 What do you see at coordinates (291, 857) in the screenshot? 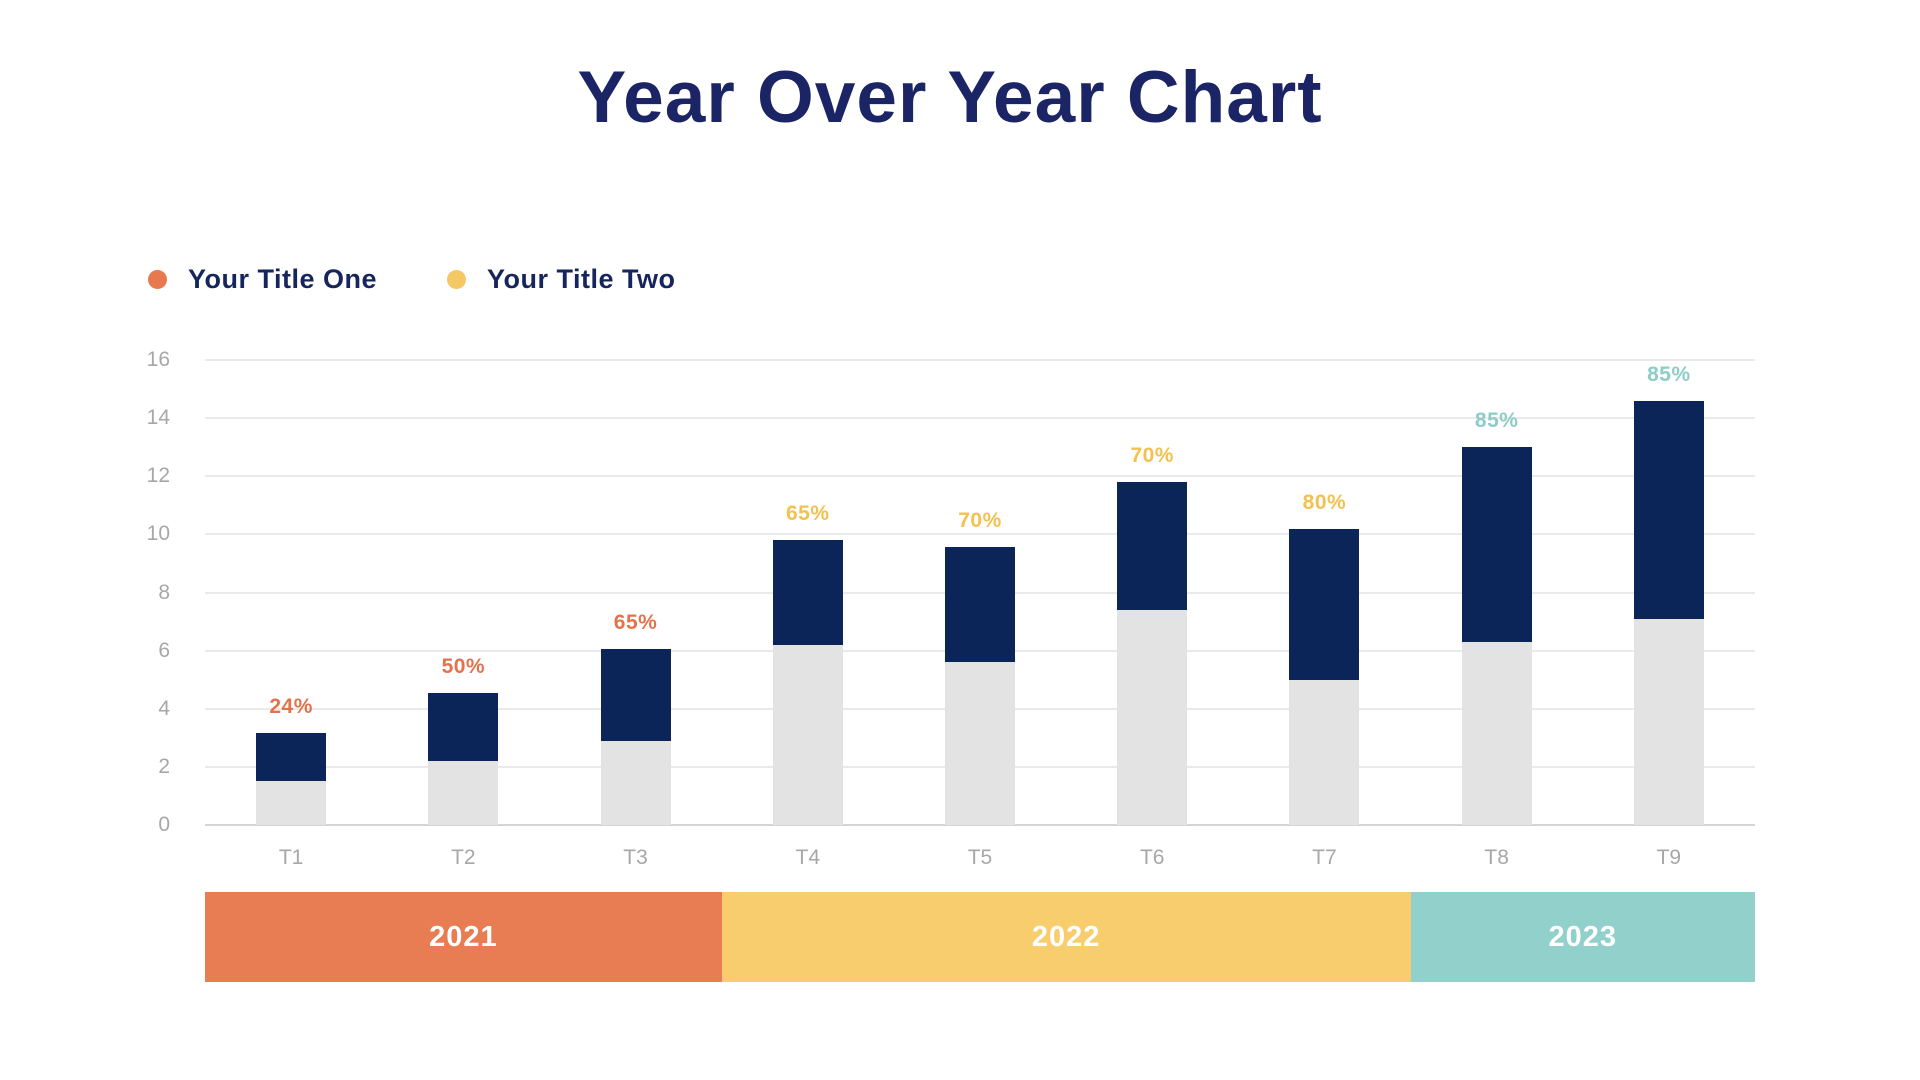
I see `x-axis-tick-label: T1` at bounding box center [291, 857].